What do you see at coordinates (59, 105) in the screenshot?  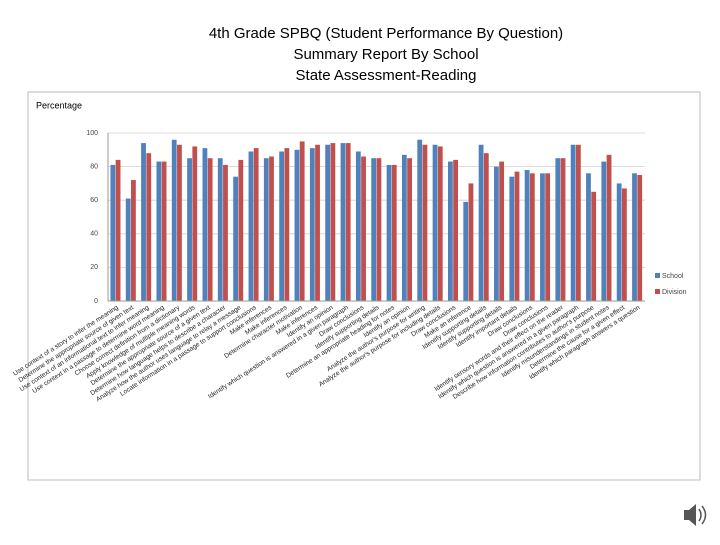 I see `y-axis-label: Percentage` at bounding box center [59, 105].